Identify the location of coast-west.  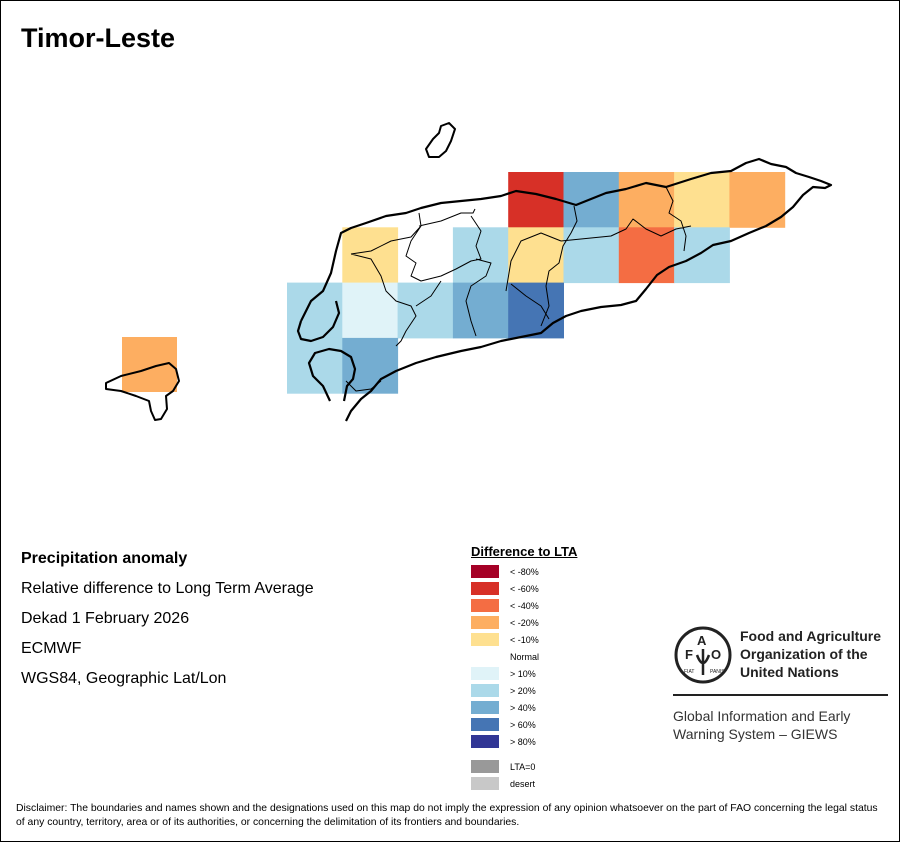
(318, 321).